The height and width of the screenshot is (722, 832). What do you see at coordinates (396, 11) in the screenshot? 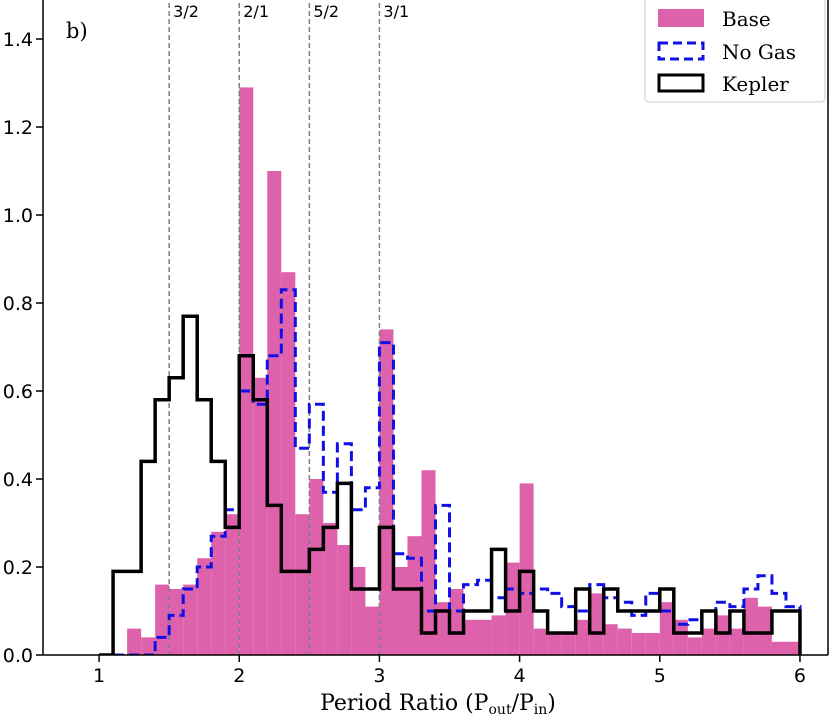
I see `resonance-label: 3/1` at bounding box center [396, 11].